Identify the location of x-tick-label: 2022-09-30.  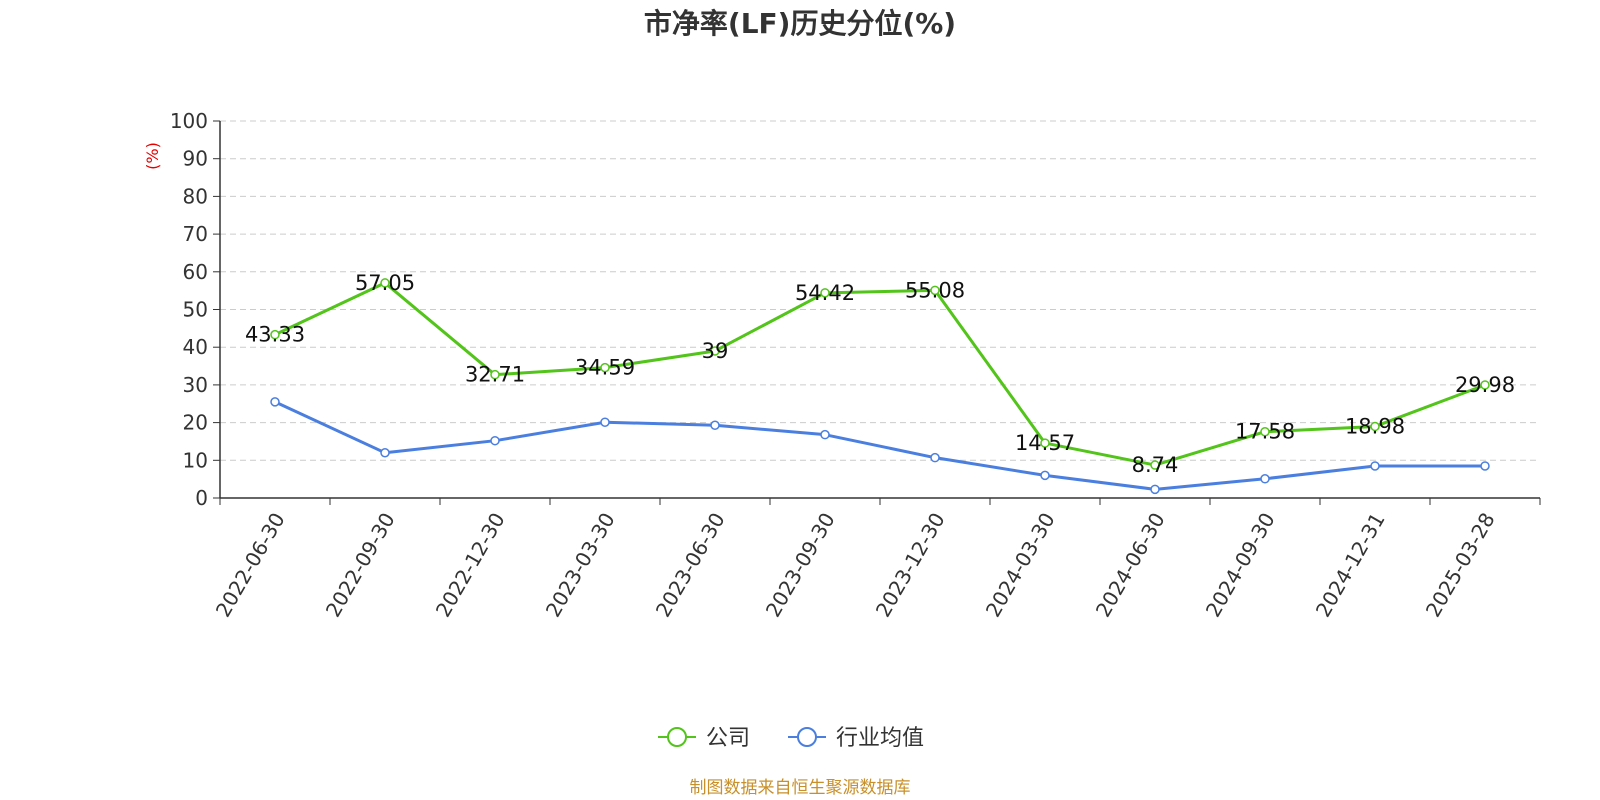
(360, 565).